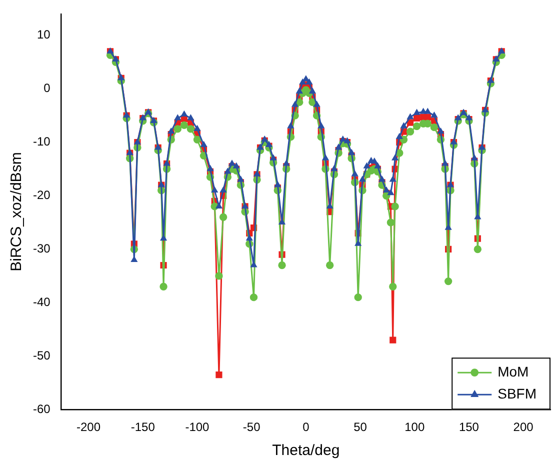 Image resolution: width=556 pixels, height=468 pixels. Describe the element at coordinates (42, 249) in the screenshot. I see `y-tick-label: -30` at that location.